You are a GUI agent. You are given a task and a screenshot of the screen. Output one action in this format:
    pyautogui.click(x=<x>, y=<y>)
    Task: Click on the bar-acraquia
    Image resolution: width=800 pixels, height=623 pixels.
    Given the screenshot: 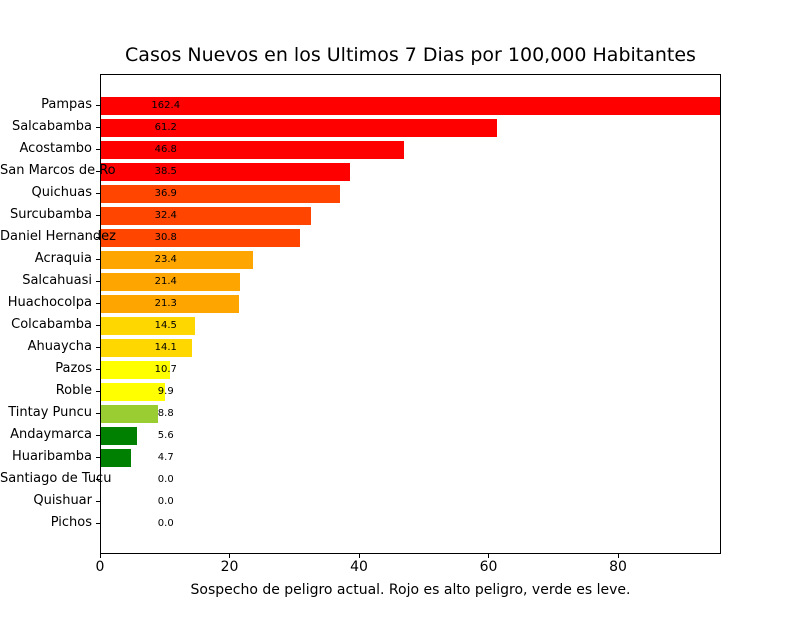 What is the action you would take?
    pyautogui.click(x=177, y=259)
    